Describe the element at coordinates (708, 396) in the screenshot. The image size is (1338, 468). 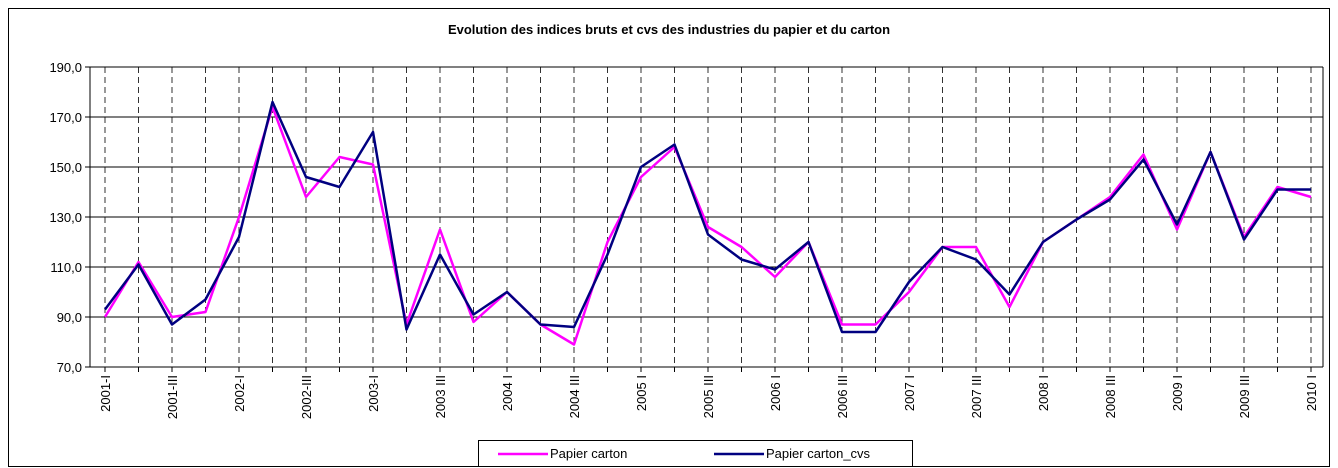
I see `x-tick-label: 2005 III` at that location.